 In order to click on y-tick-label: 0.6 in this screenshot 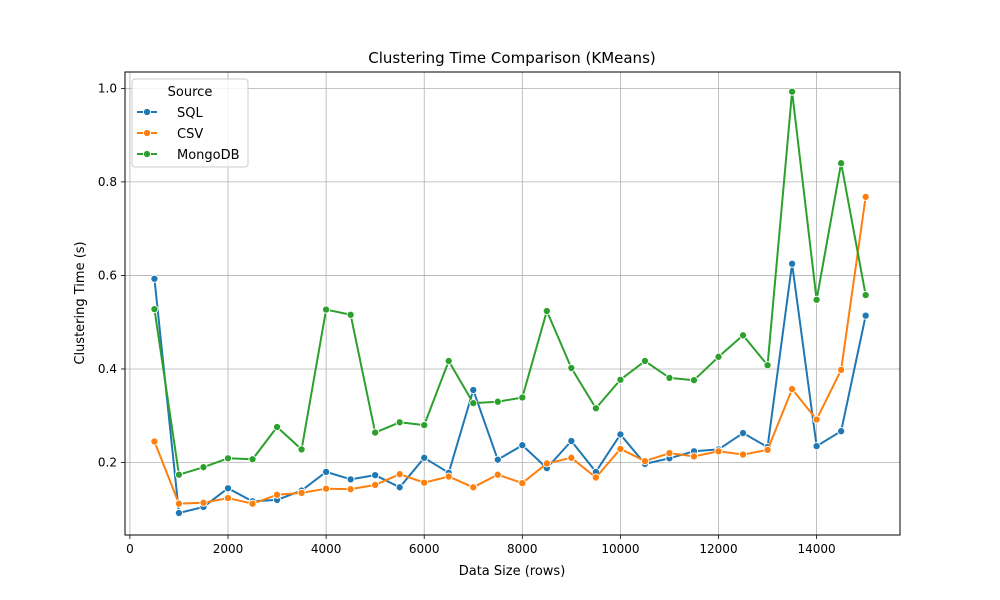, I will do `click(107, 275)`.